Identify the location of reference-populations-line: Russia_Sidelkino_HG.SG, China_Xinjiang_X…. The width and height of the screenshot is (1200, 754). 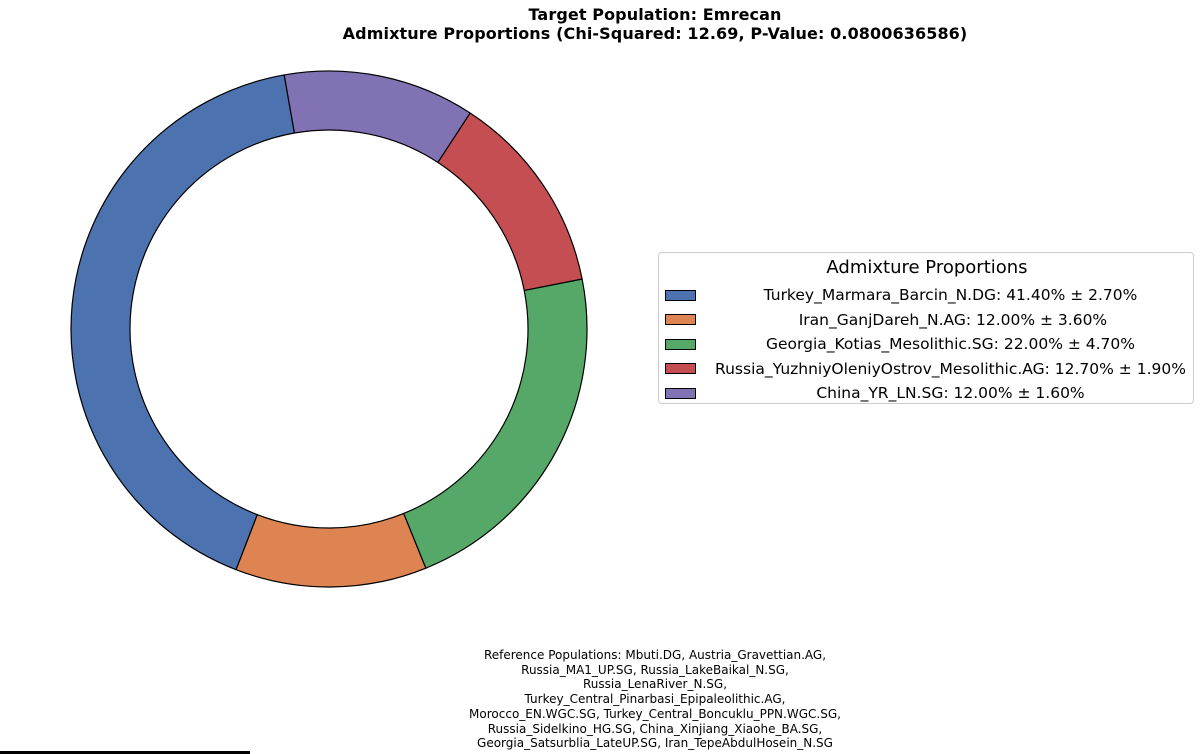
(655, 728).